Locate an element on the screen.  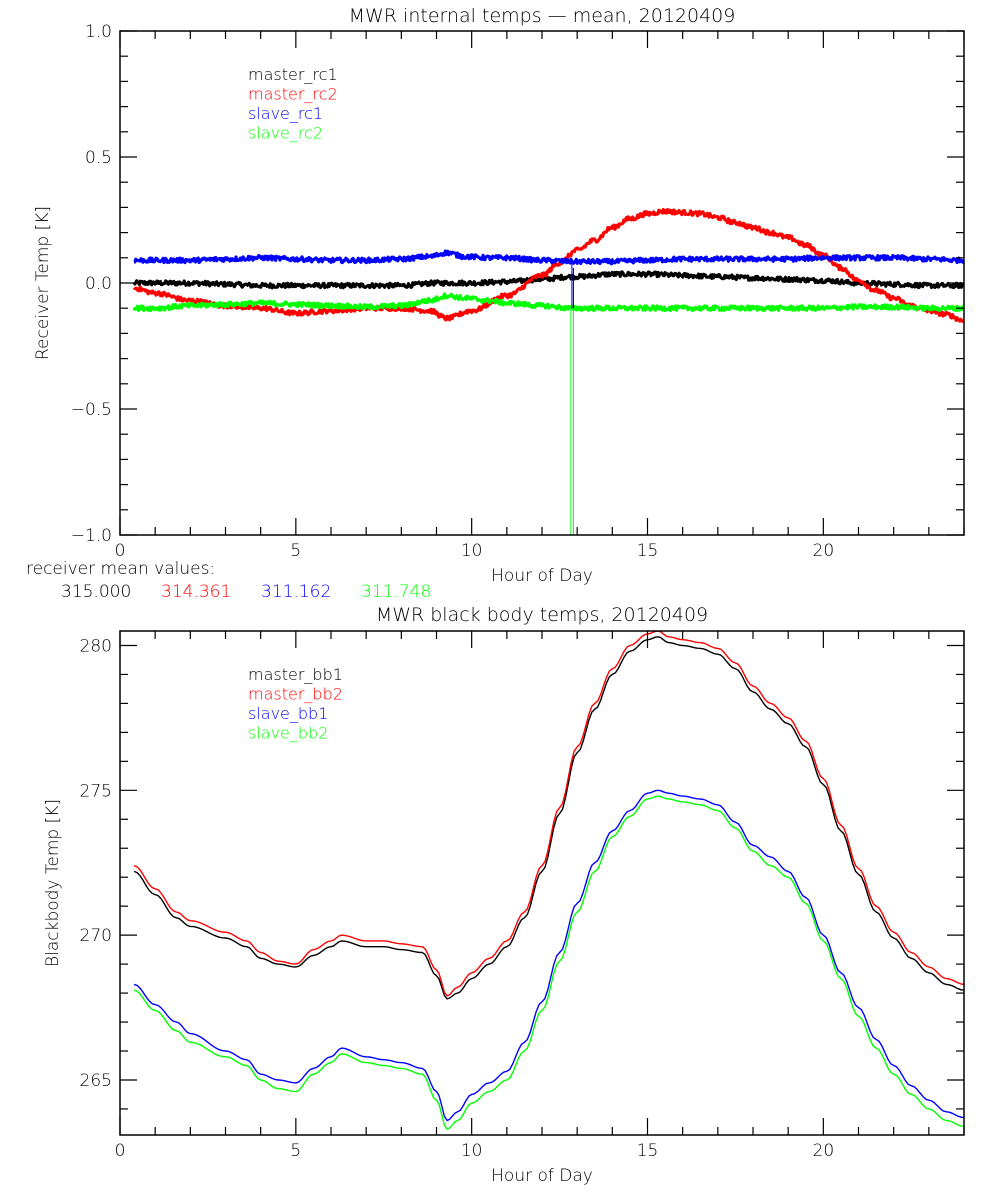
y-tick-label: 0.0 is located at coordinates (98, 284).